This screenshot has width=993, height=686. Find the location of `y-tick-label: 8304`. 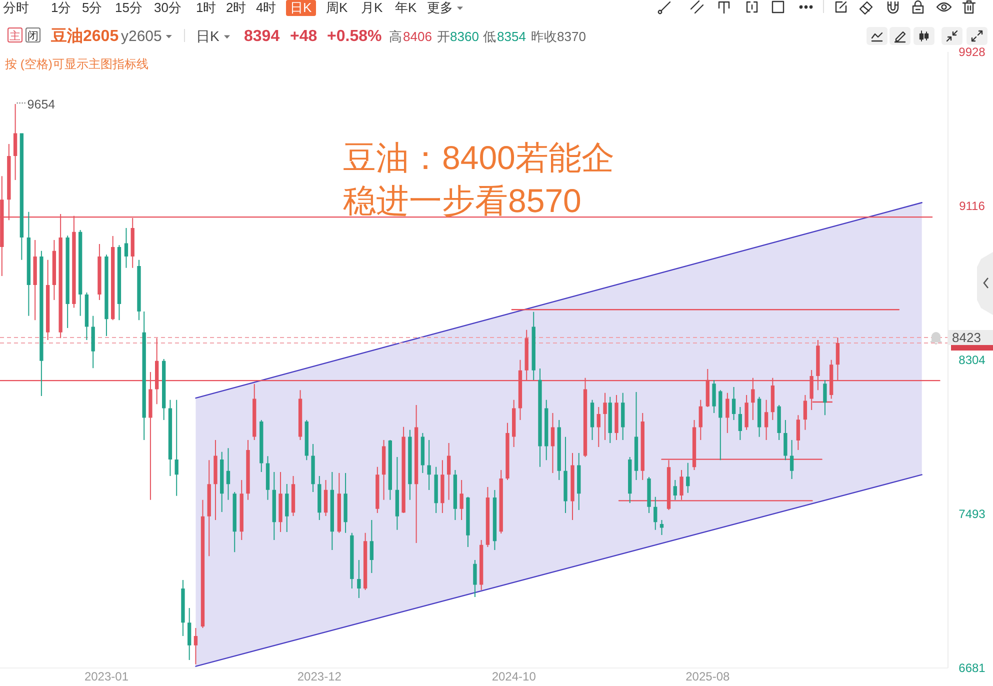

y-tick-label: 8304 is located at coordinates (972, 359).